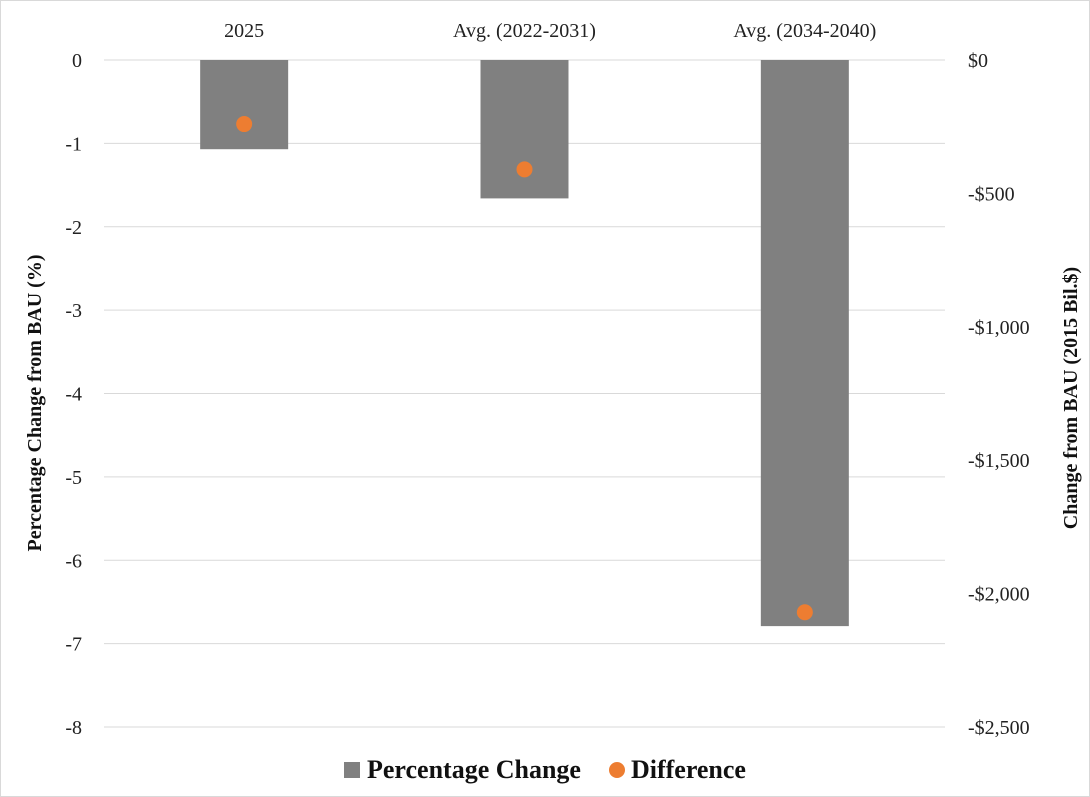 This screenshot has height=797, width=1090. I want to click on category-label: 2025, so click(244, 31).